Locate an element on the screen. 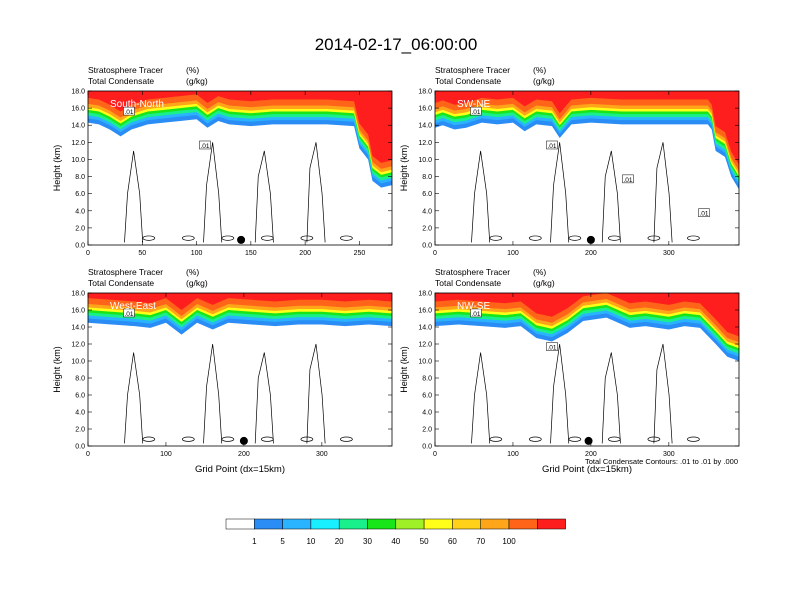  subtitle-condensate: Total Condensate is located at coordinates (468, 283).